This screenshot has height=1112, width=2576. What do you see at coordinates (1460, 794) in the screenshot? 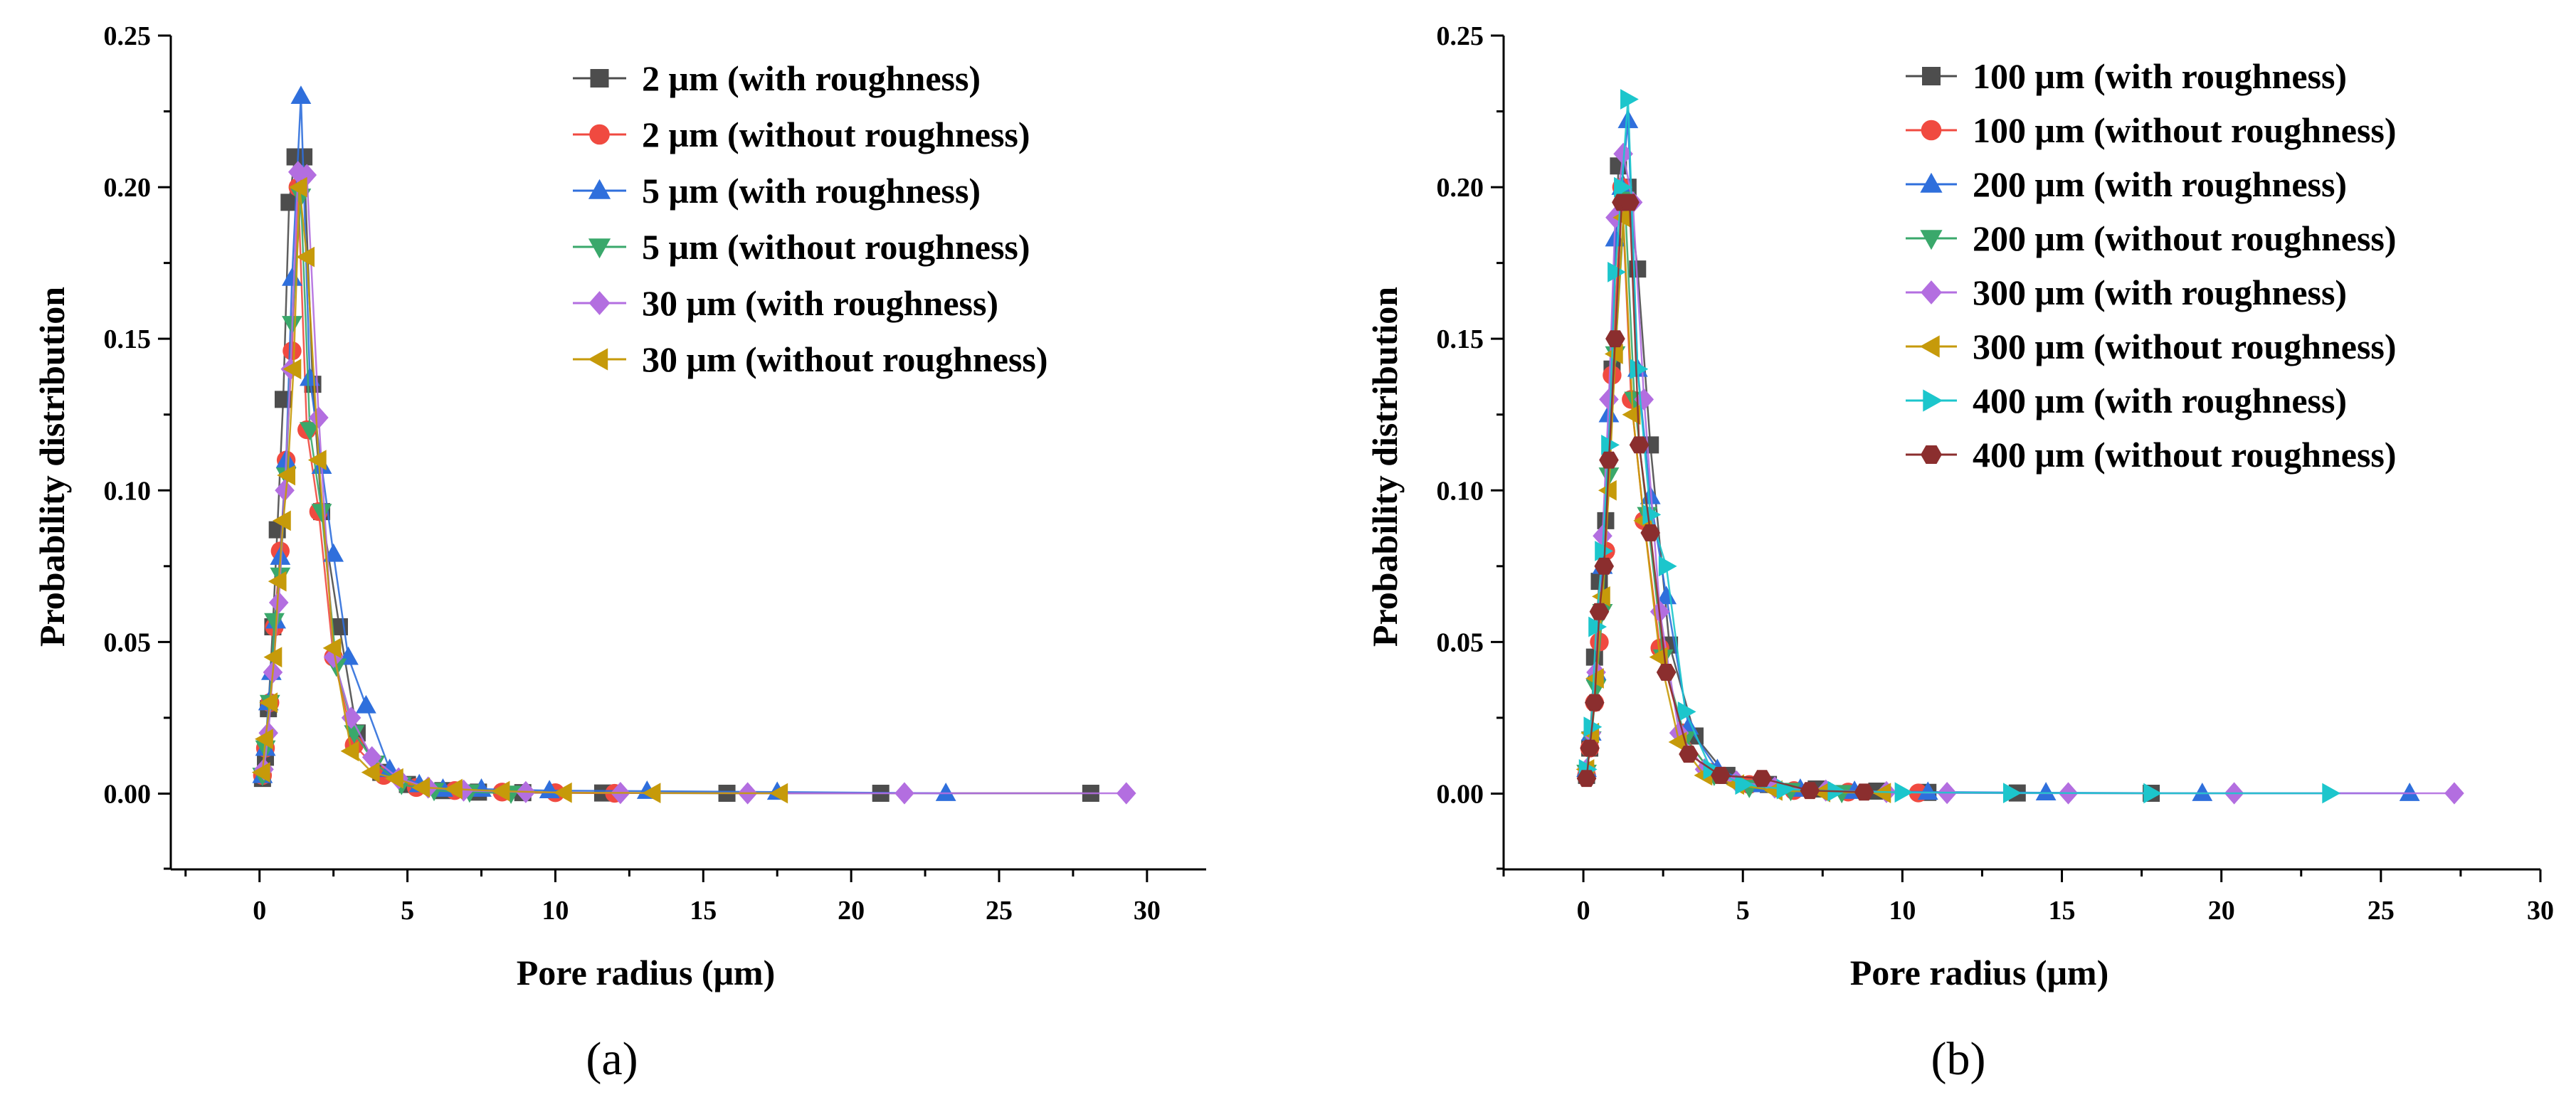
I see `y-tick-label: 0.00` at bounding box center [1460, 794].